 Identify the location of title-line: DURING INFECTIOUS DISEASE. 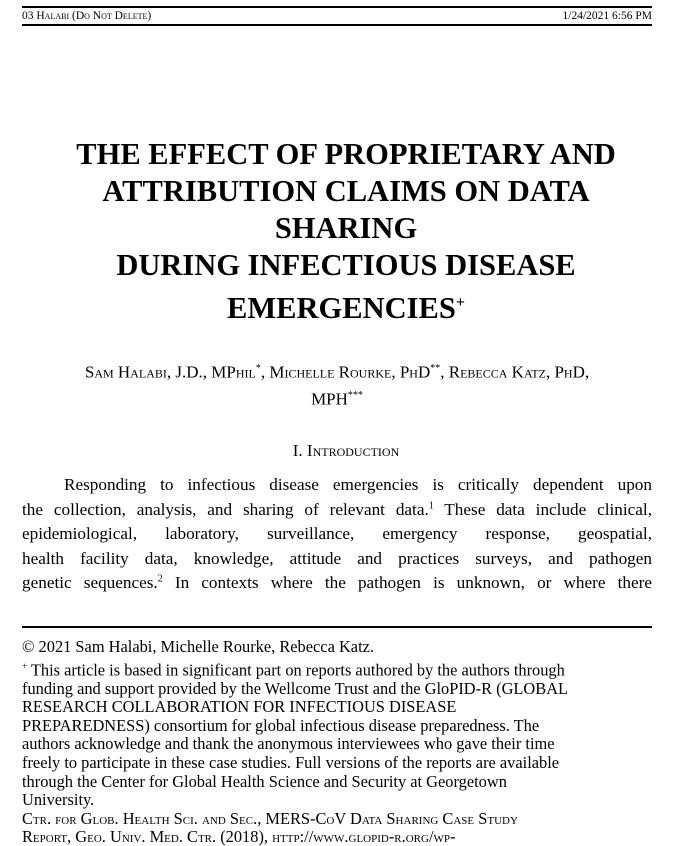
(346, 265).